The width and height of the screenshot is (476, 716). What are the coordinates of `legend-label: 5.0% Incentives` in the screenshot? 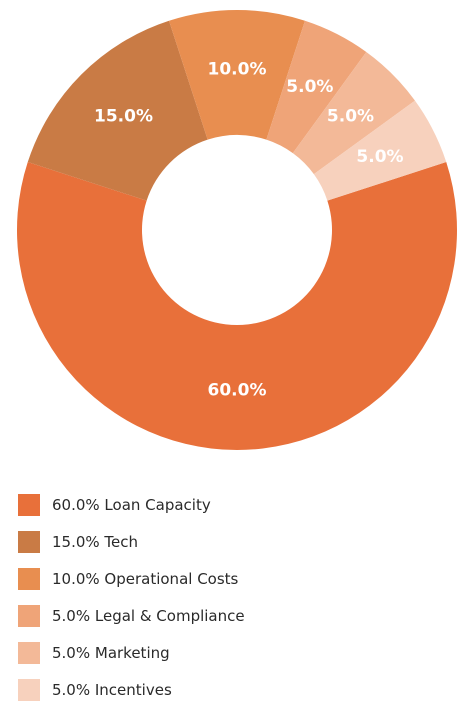 It's located at (112, 690).